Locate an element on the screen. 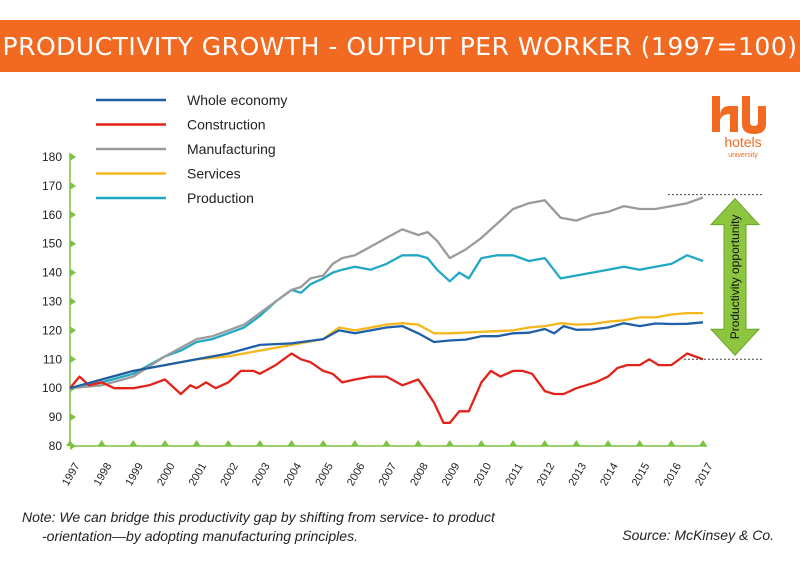 The height and width of the screenshot is (561, 800). y-tick-label: 90 is located at coordinates (56, 417).